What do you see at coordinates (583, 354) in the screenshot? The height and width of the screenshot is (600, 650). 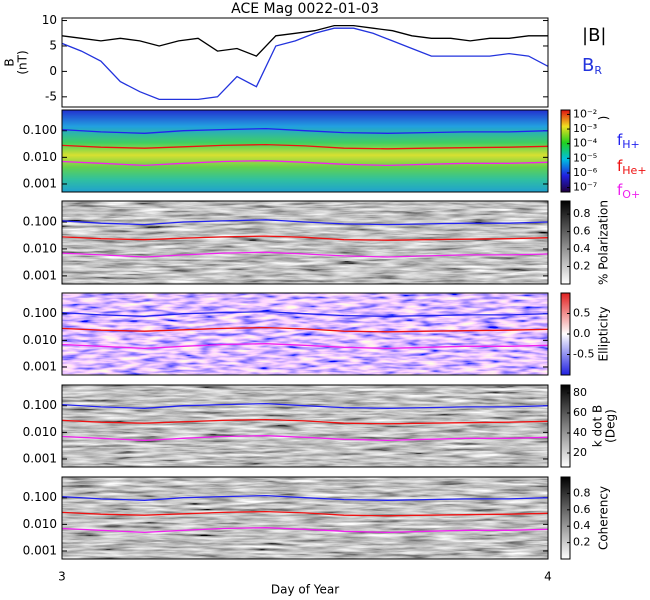 I see `colorbar-tick-label: -0.5` at bounding box center [583, 354].